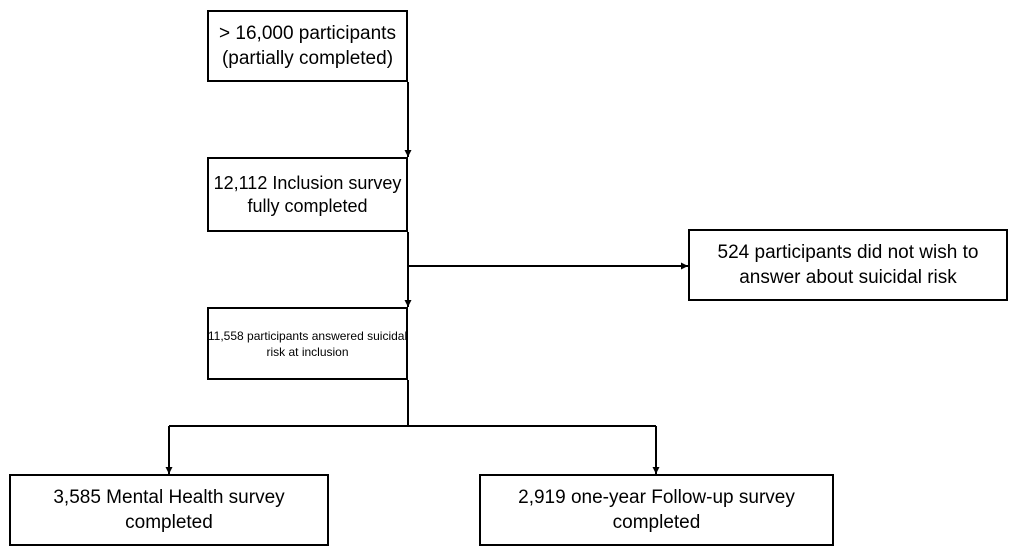 Image resolution: width=1016 pixels, height=546 pixels. I want to click on box-excluded-line1: 524 participants did not wish to, so click(848, 252).